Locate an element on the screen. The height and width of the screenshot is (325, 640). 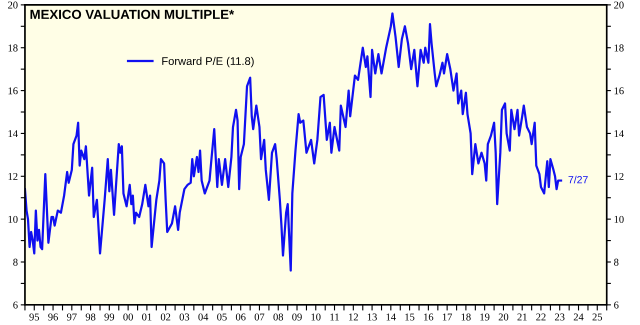
x-tick-label: 05 is located at coordinates (222, 317).